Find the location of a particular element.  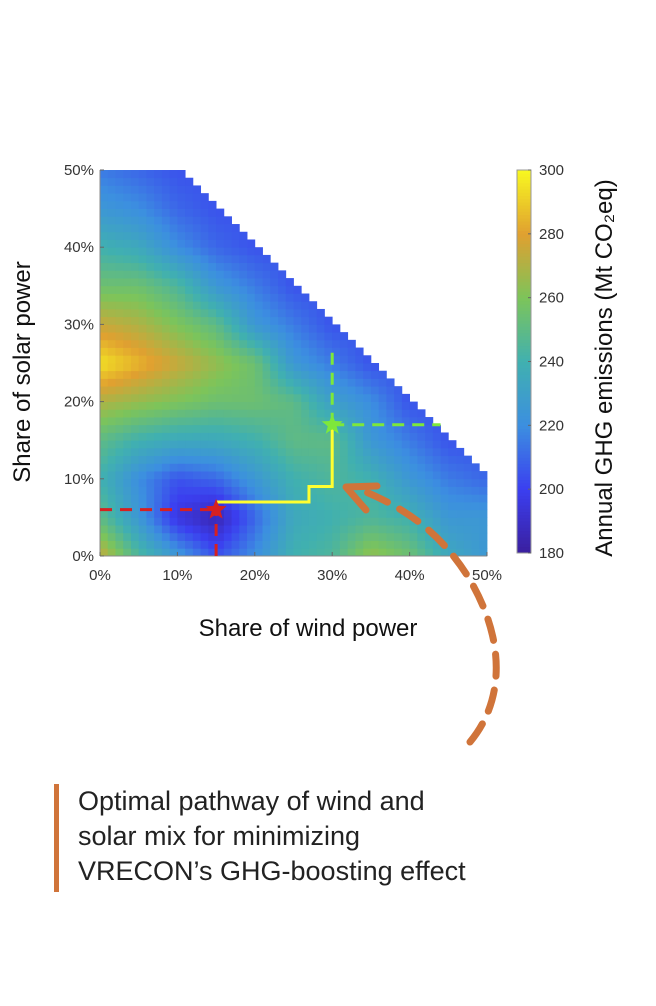

arrow-head-icon is located at coordinates (361, 498).